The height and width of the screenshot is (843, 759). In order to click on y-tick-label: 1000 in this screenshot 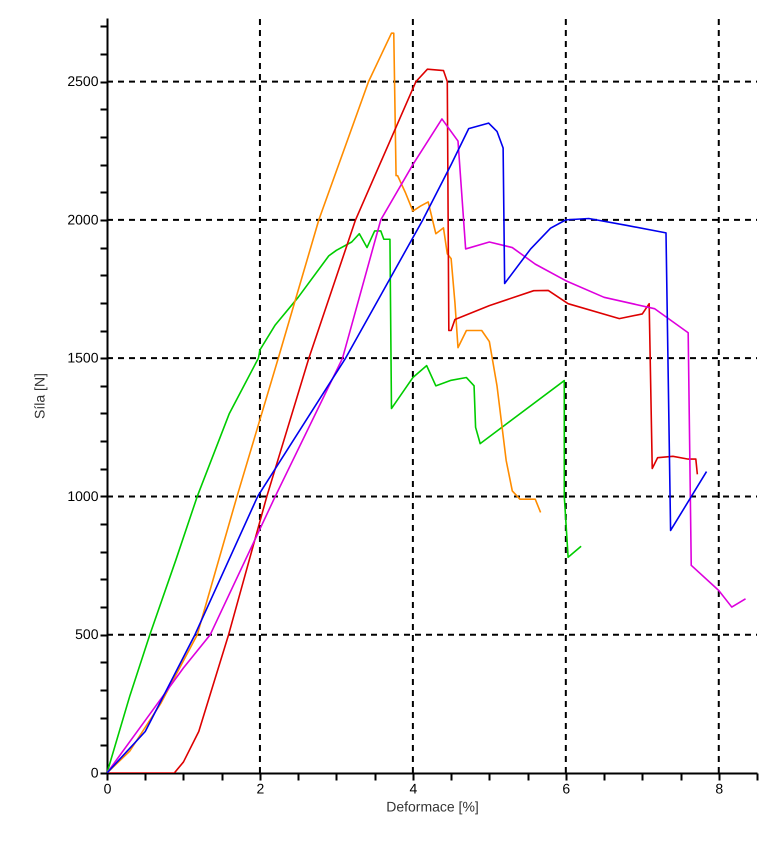, I will do `click(83, 496)`.